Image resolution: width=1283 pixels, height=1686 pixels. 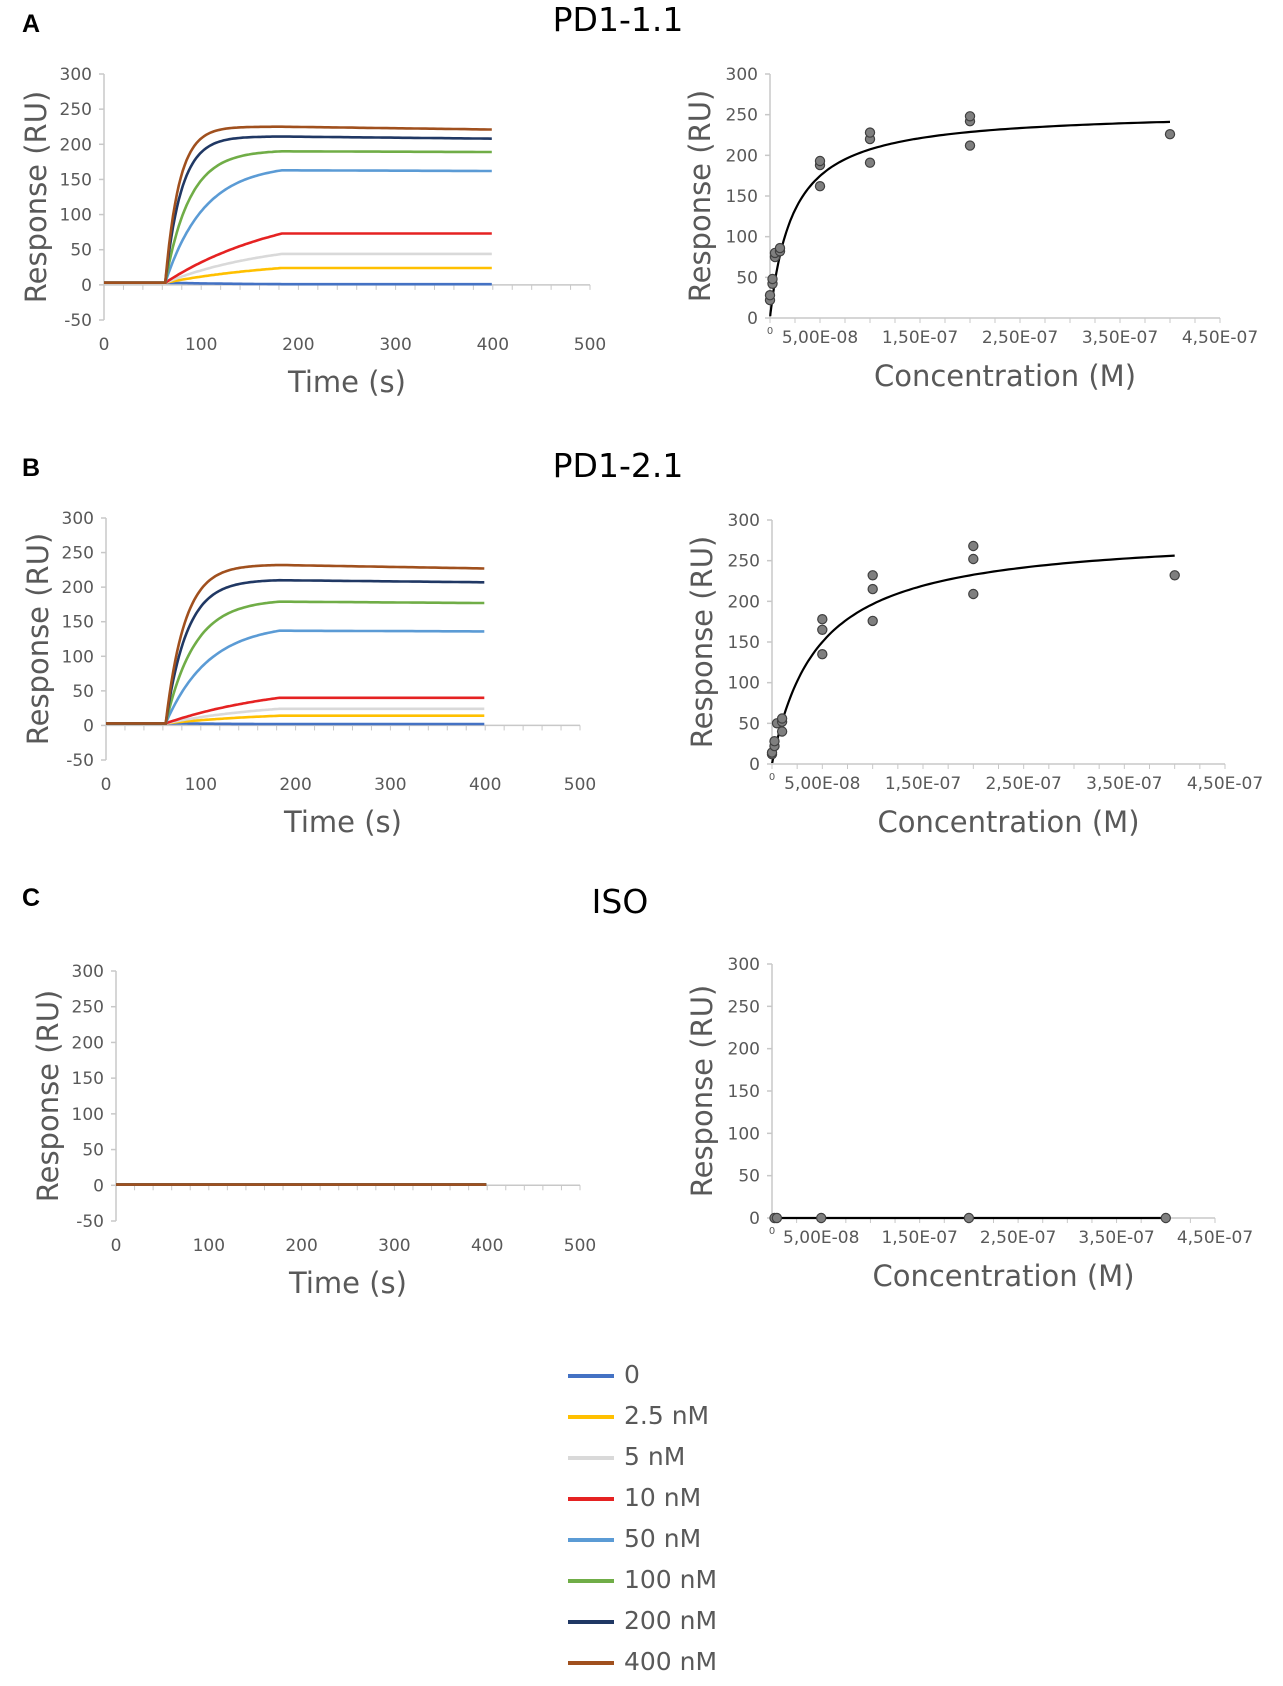 What do you see at coordinates (1003, 1276) in the screenshot?
I see `x-axis-title: Concentration (M)` at bounding box center [1003, 1276].